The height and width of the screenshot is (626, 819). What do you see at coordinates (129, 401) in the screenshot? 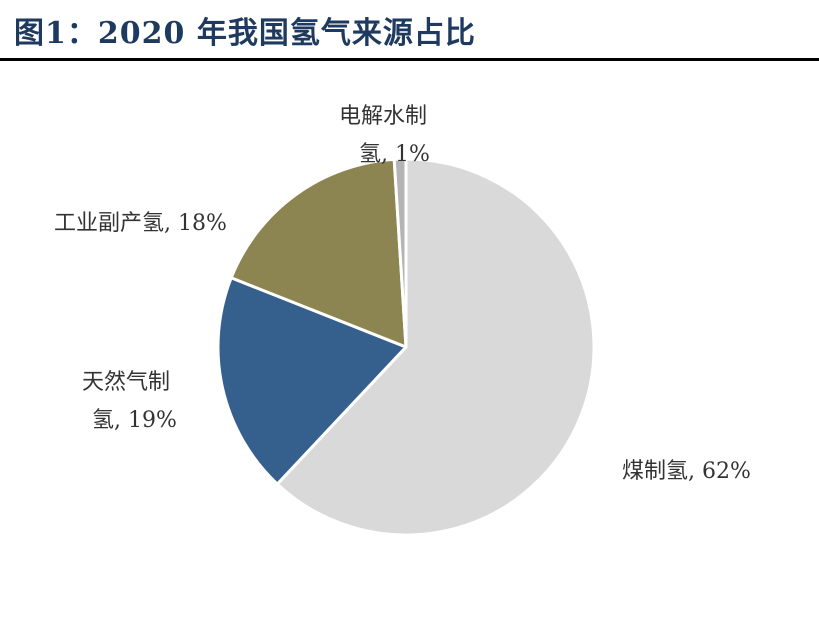
I see `slice-label-2: 天然气制氢, 19%` at bounding box center [129, 401].